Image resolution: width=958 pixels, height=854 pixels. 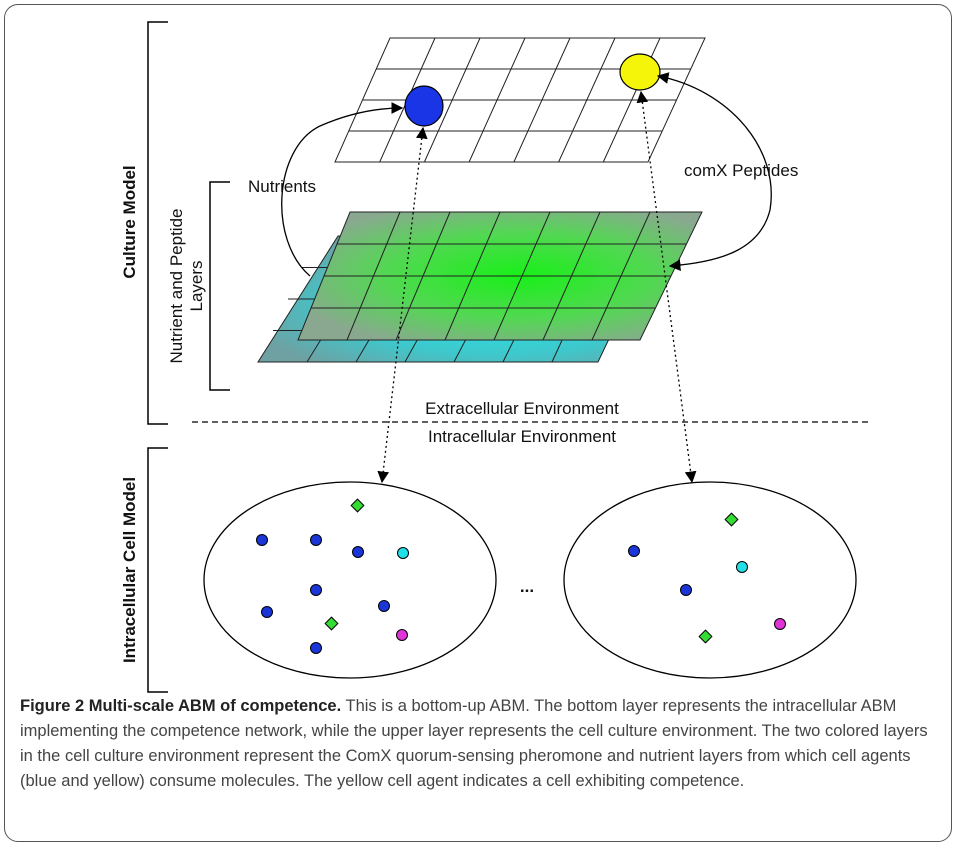 What do you see at coordinates (196, 285) in the screenshot?
I see `layers-label-line2: Layers` at bounding box center [196, 285].